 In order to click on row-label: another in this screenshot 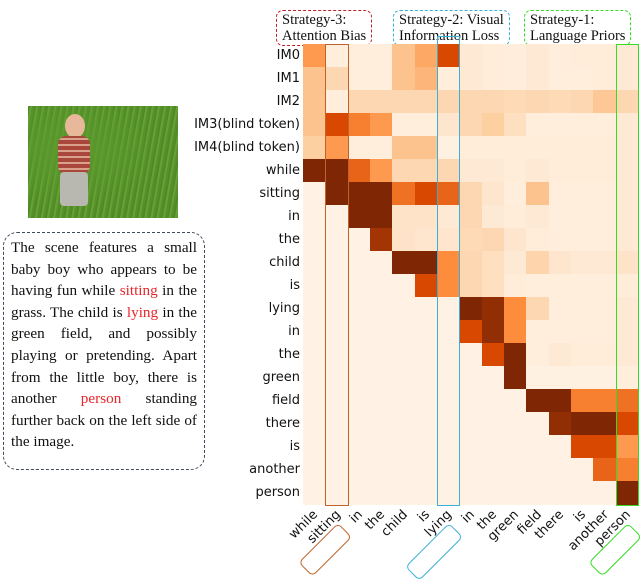, I will do `click(274, 469)`.